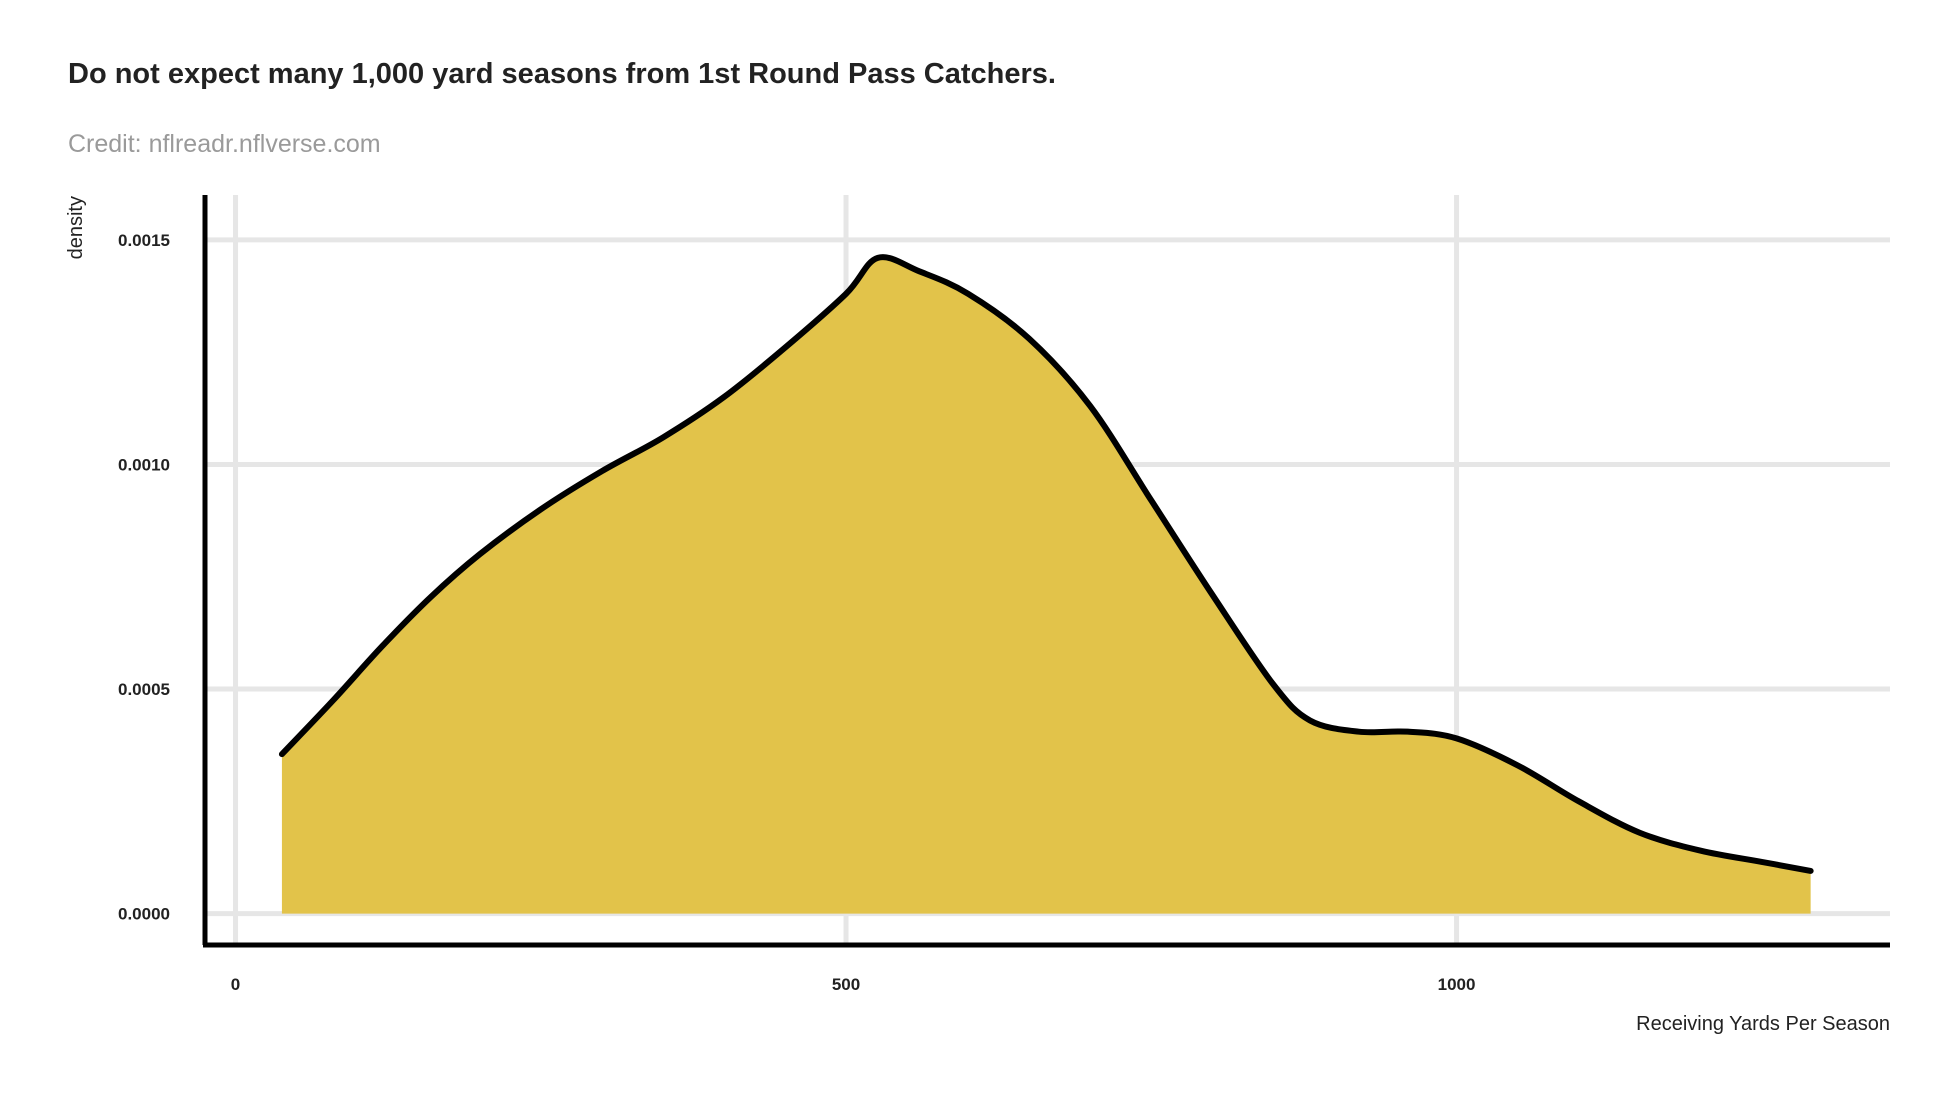  I want to click on chart-subtitle: Credit: nflreadr.nflverse.com, so click(224, 144).